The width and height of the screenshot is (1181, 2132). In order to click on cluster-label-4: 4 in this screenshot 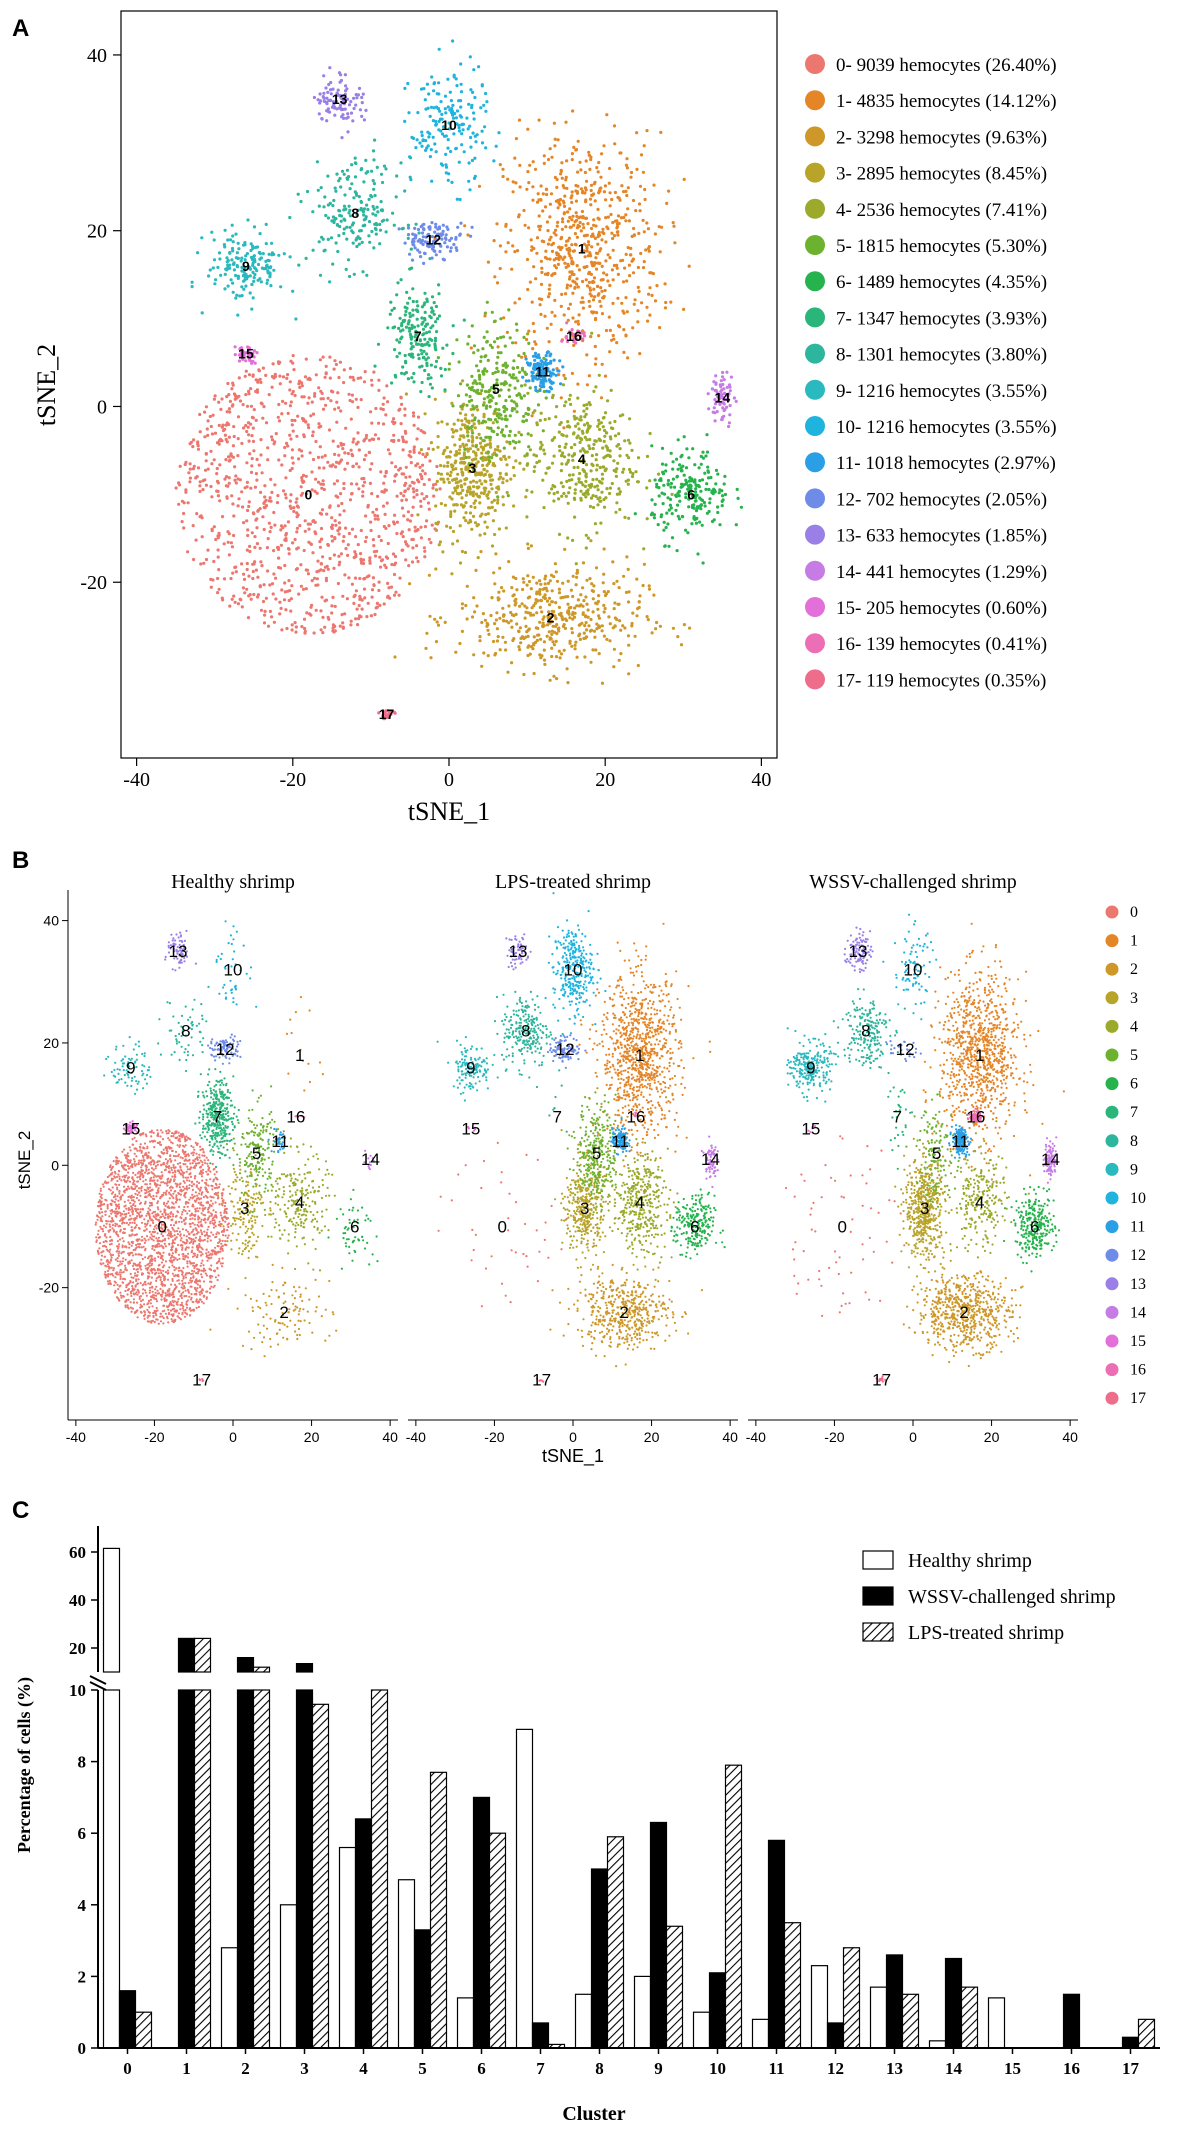, I will do `click(582, 459)`.